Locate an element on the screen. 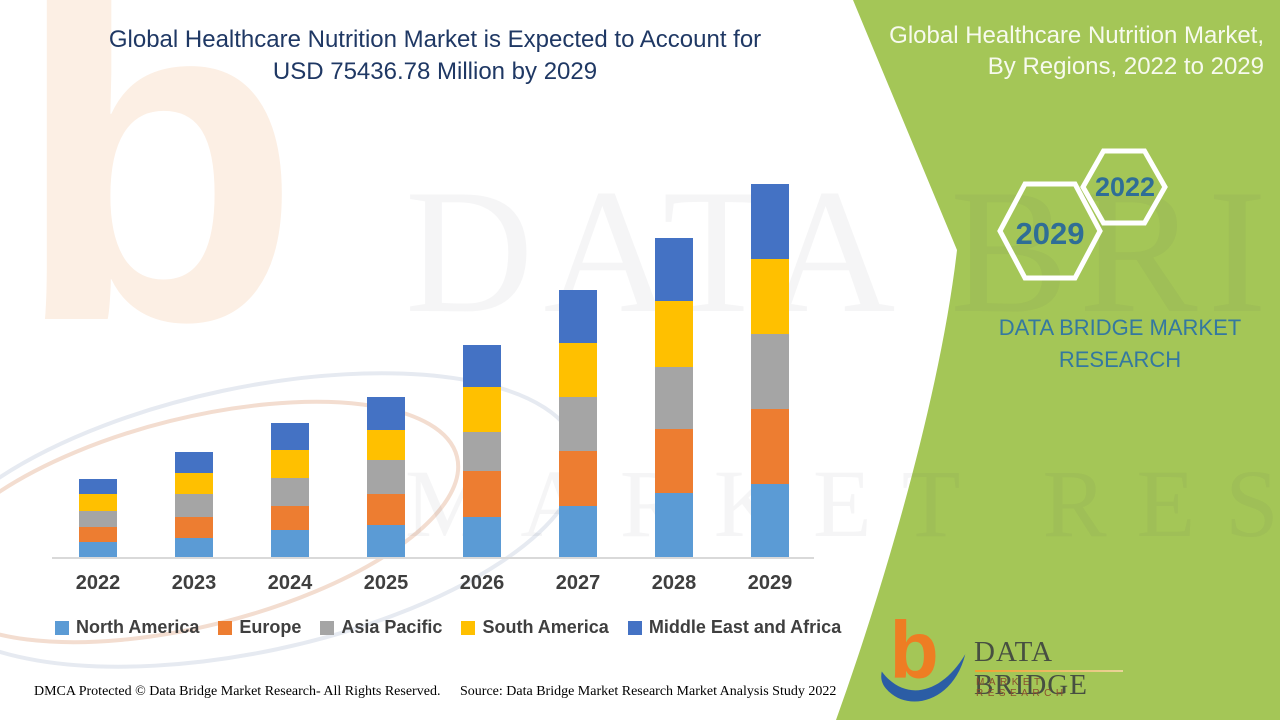  panel-brand-line1: DATA BRIDGE MARKET is located at coordinates (1120, 327).